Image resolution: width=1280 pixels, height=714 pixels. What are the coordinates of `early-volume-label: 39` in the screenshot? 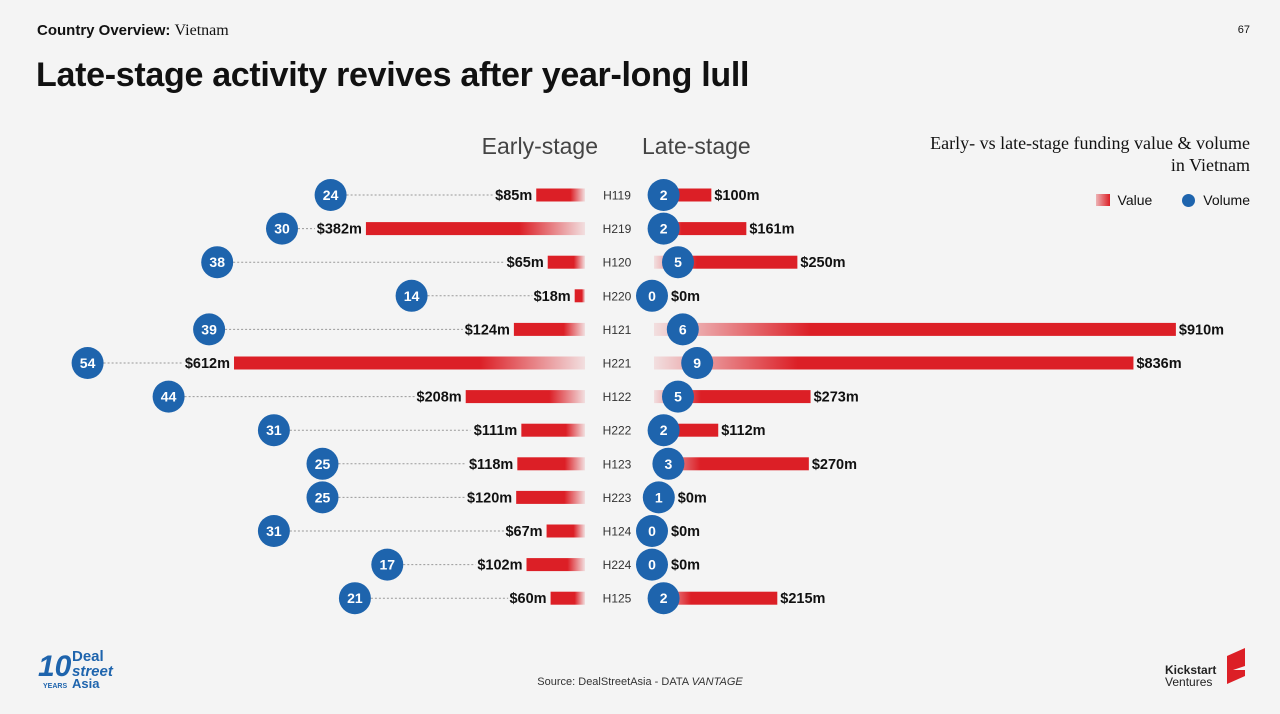 It's located at (209, 329).